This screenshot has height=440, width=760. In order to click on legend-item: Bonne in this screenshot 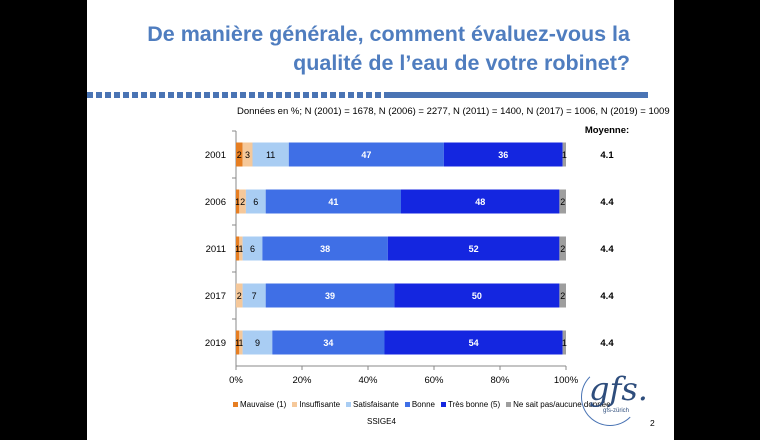, I will do `click(419, 404)`.